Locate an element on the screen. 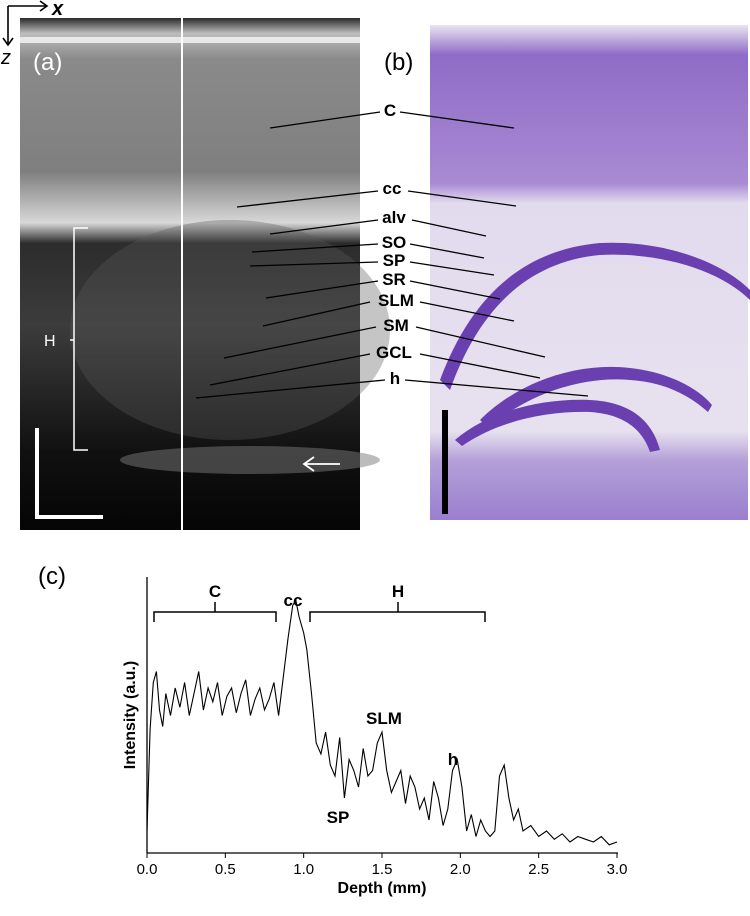  hippocampus-region is located at coordinates (230, 330).